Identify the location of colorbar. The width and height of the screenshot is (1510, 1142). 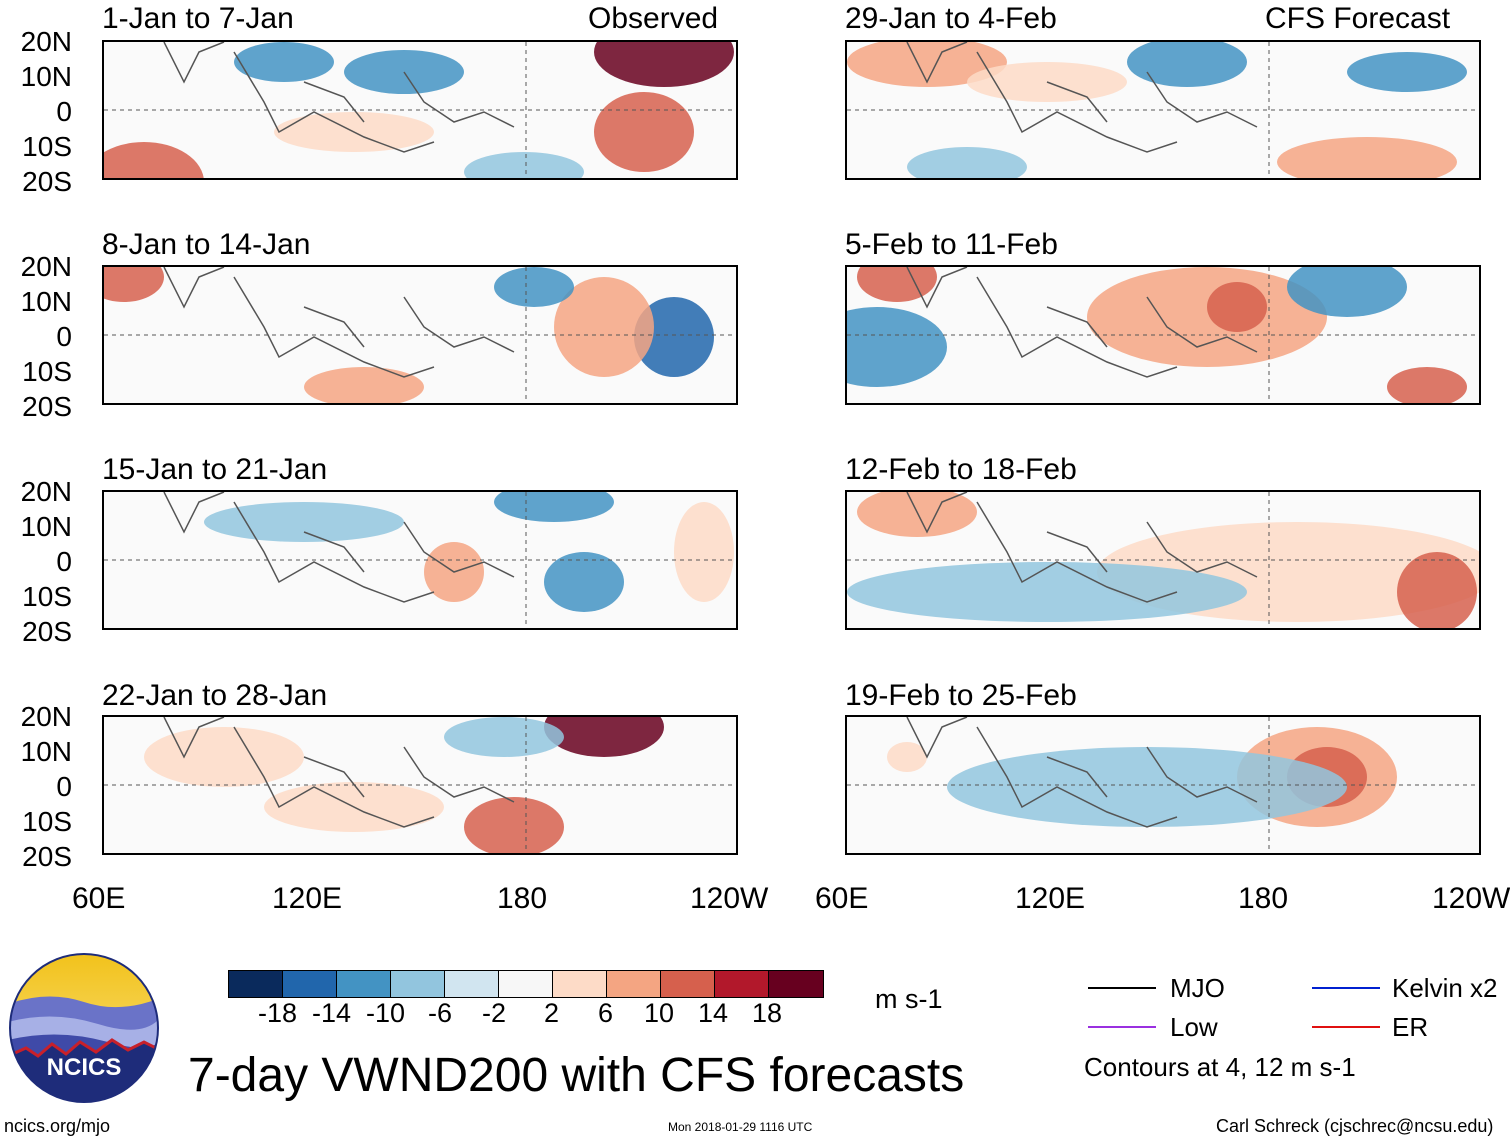
(526, 984).